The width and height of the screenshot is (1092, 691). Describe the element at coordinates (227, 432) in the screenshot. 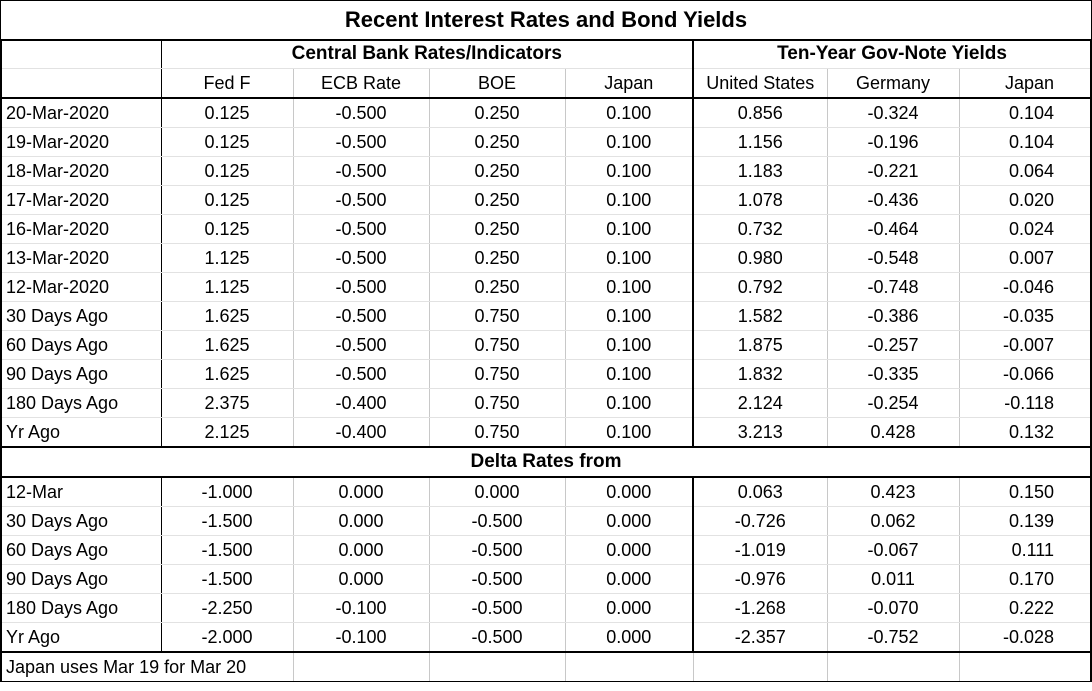

I see `value-cell: 2.125` at that location.